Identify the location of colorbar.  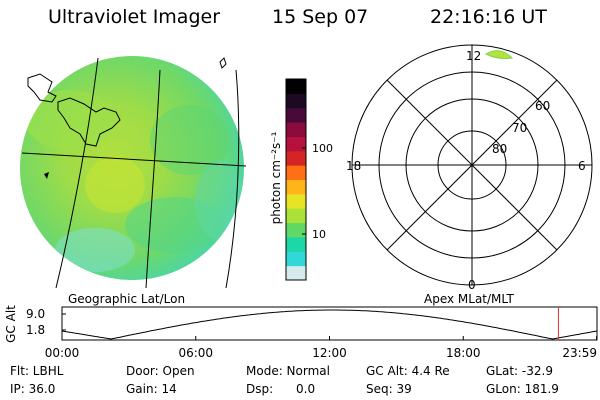
(296, 180).